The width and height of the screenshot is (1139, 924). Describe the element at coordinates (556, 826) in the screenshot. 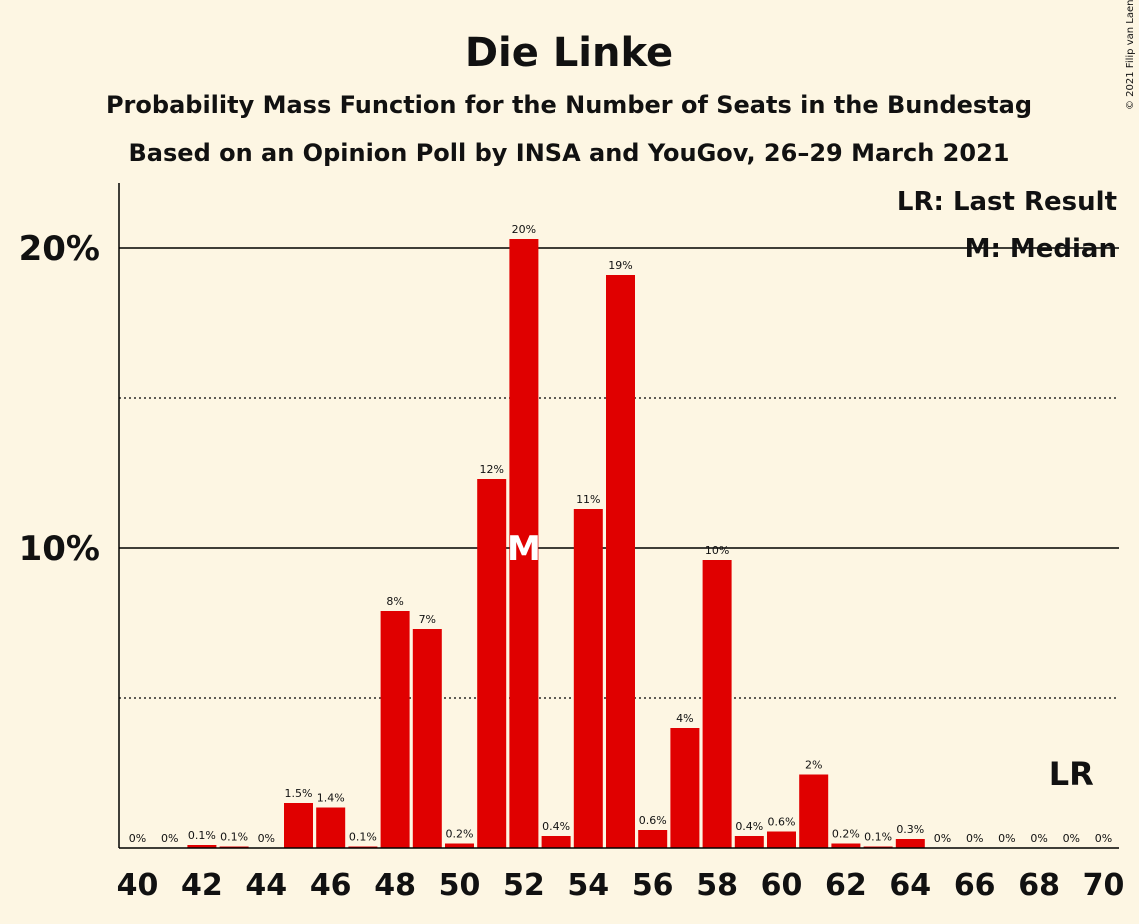

I see `data-label-seat-53: 0.4%` at that location.